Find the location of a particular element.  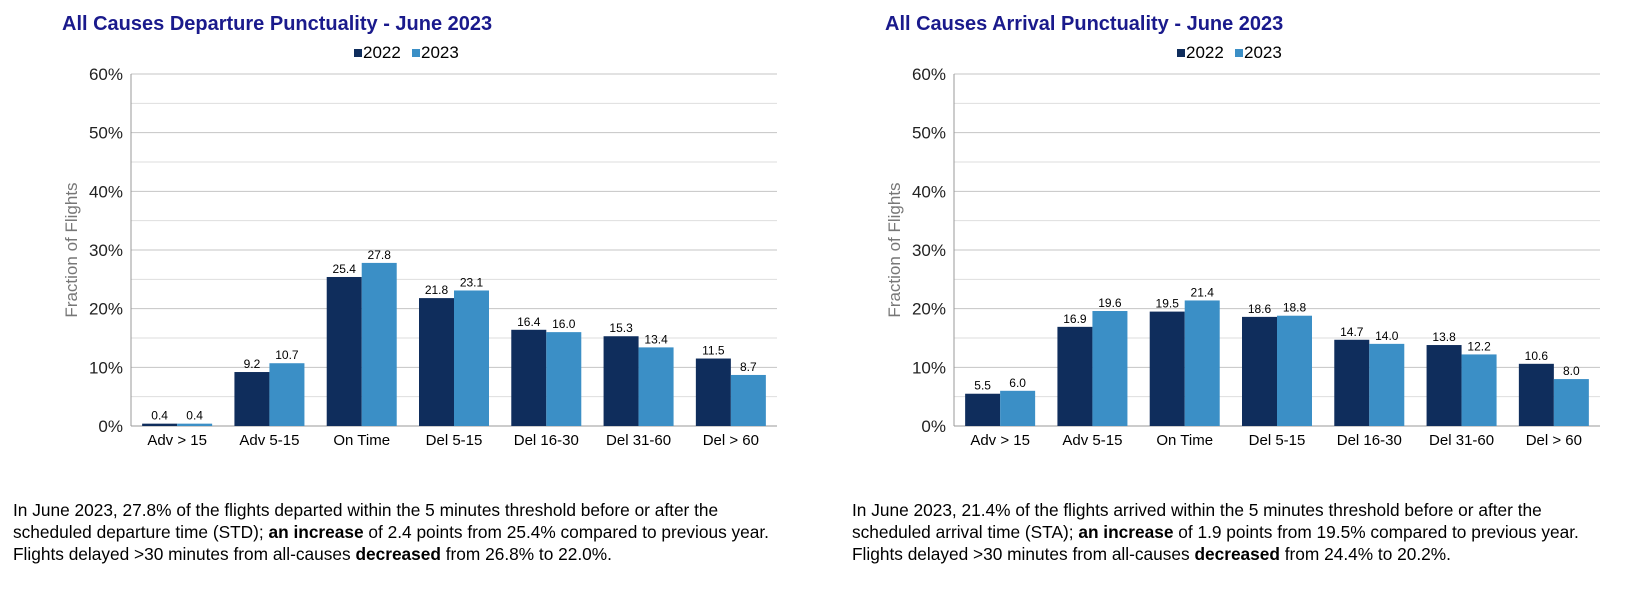

data-label-2022: 11.5 is located at coordinates (713, 351).